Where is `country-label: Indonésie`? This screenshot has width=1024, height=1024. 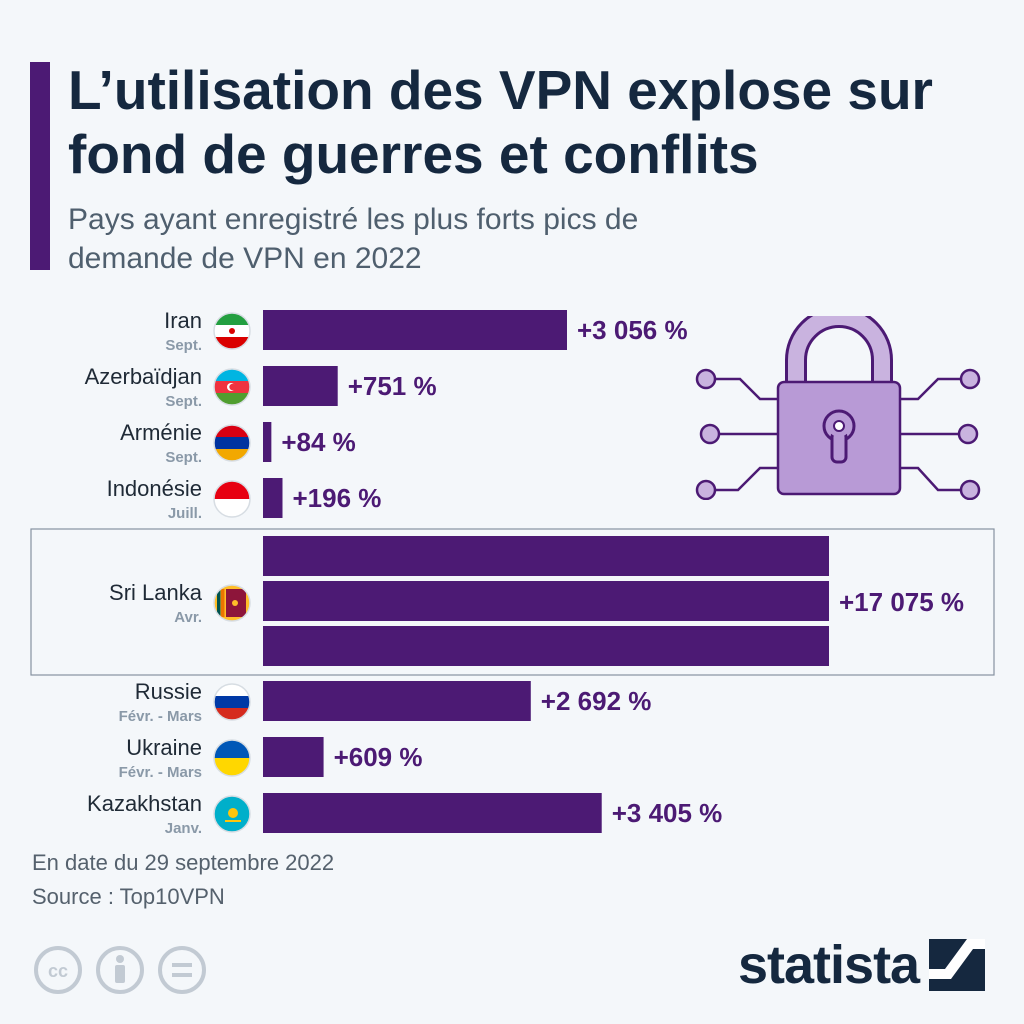 country-label: Indonésie is located at coordinates (154, 488).